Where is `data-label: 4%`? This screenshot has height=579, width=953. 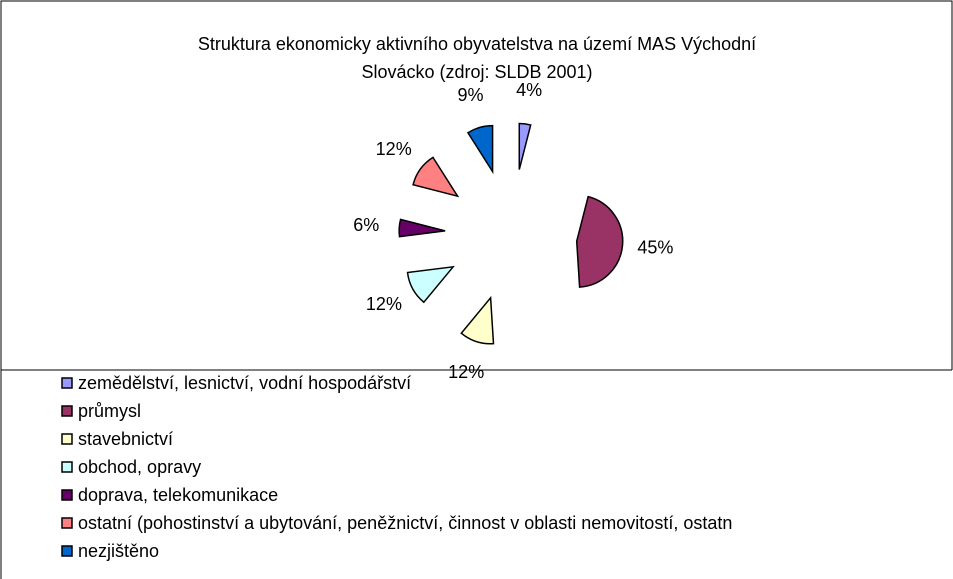
data-label: 4% is located at coordinates (529, 90).